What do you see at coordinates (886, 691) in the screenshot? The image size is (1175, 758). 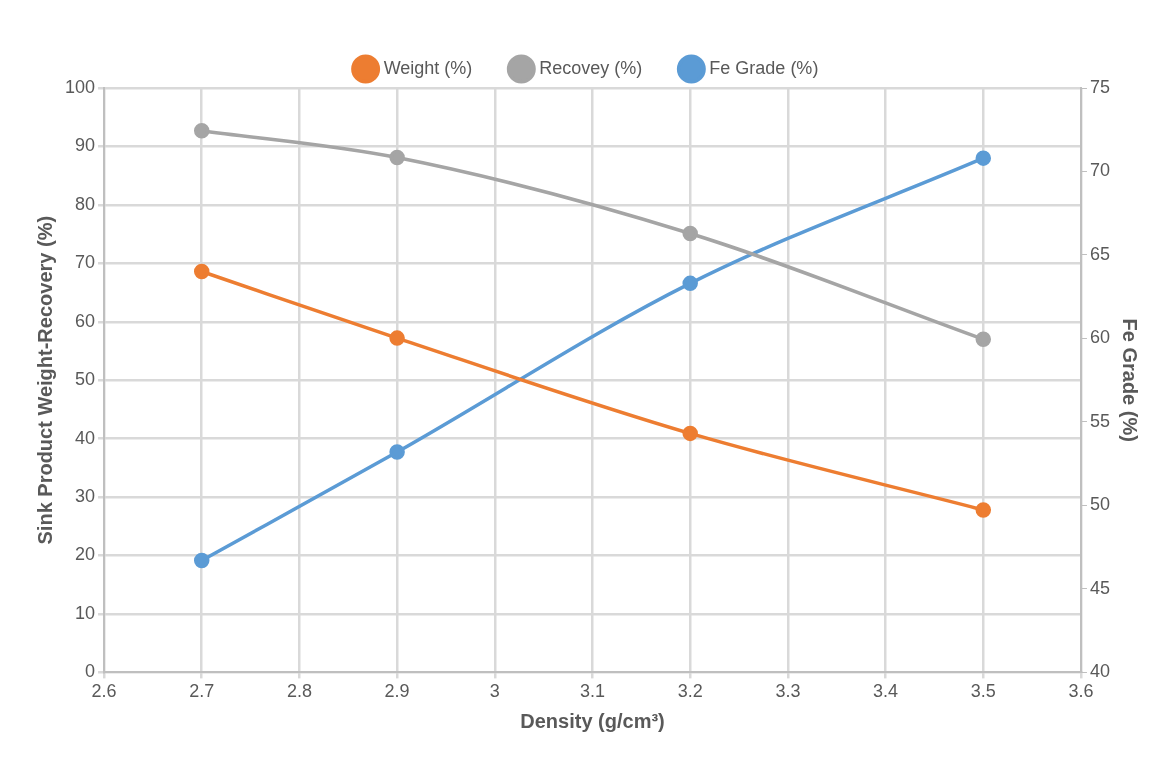 I see `x-tick-label: 3.4` at bounding box center [886, 691].